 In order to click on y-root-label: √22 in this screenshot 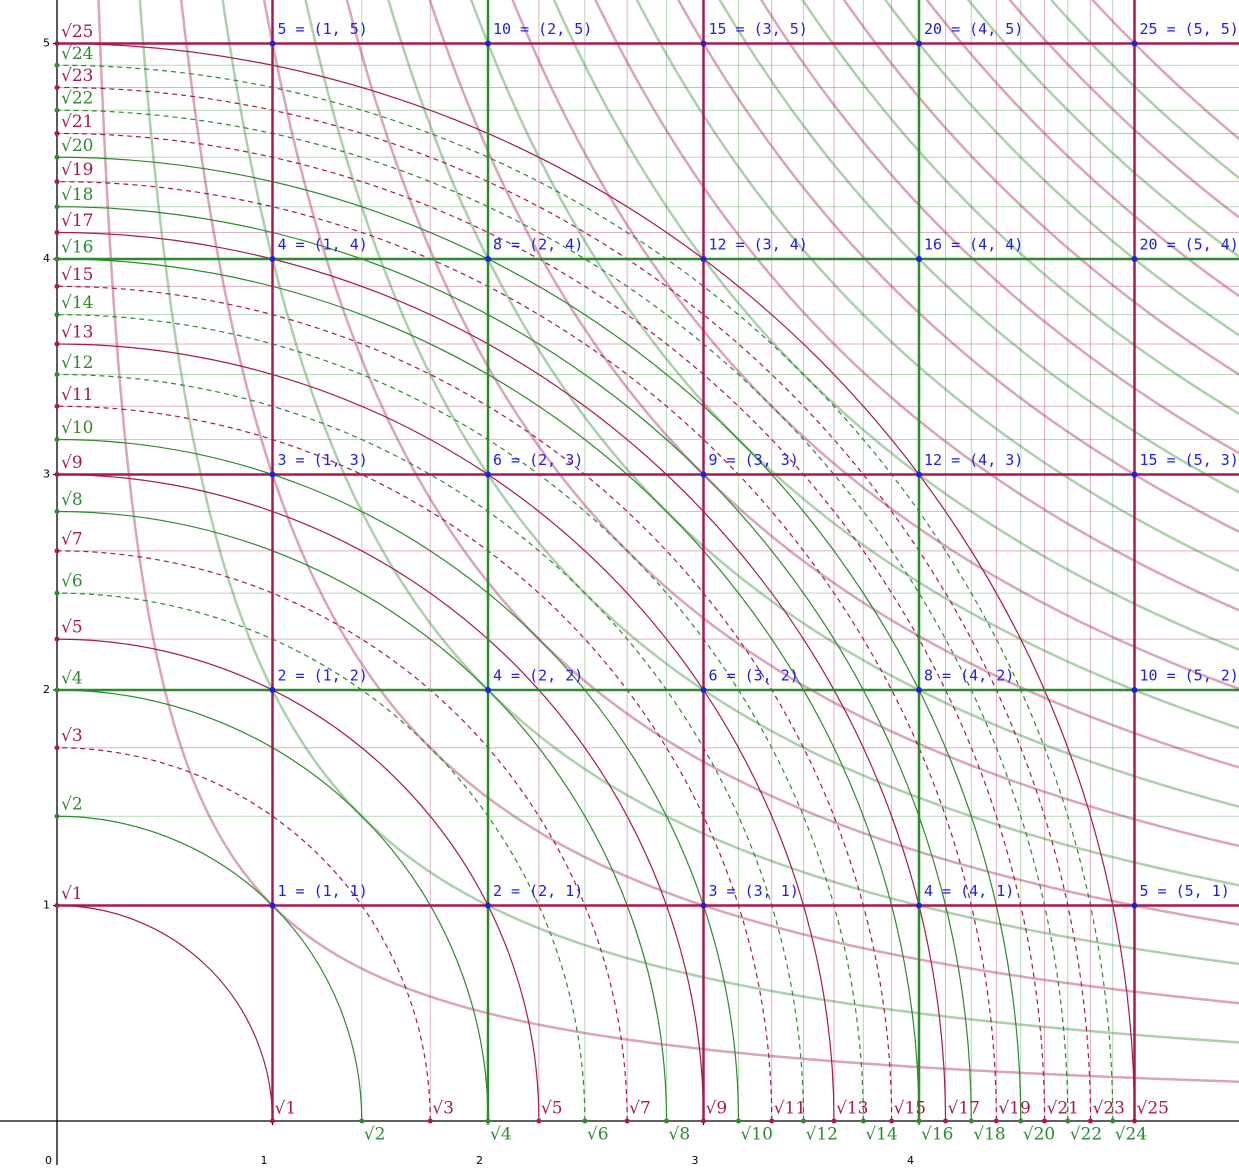, I will do `click(77, 99)`.